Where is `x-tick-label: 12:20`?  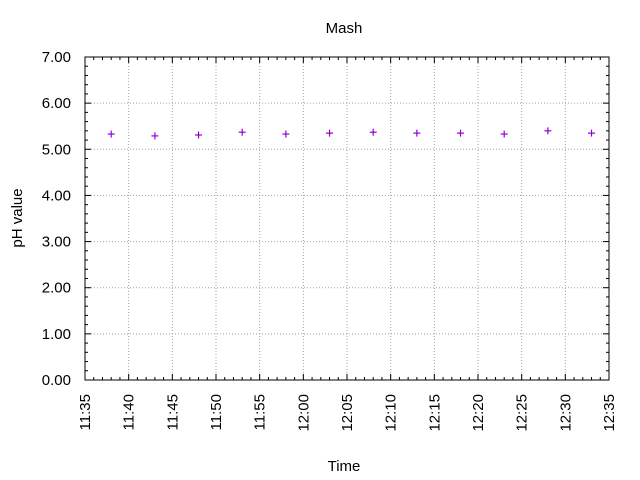 x-tick-label: 12:20 is located at coordinates (478, 413).